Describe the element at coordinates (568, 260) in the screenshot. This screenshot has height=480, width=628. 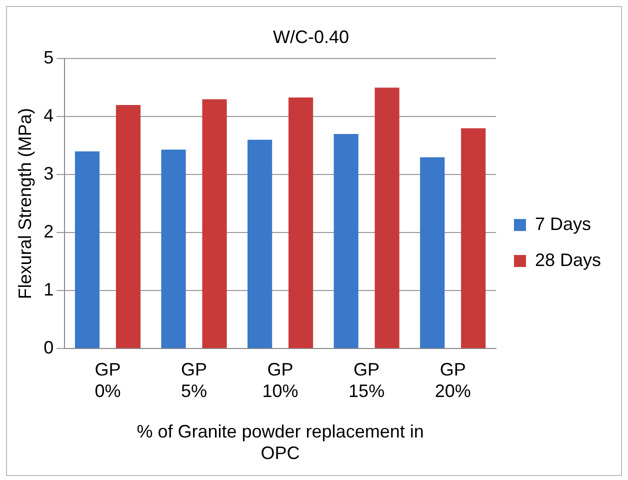
I see `legend-label: 28 Days` at that location.